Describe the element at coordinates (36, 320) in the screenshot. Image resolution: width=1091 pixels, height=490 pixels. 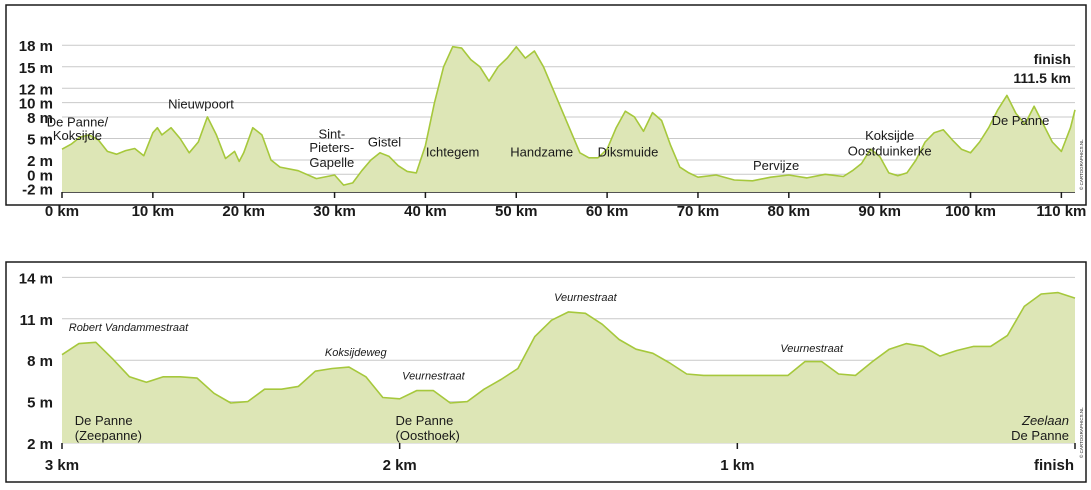
I see `finale-y-tick-label: 11 m` at that location.